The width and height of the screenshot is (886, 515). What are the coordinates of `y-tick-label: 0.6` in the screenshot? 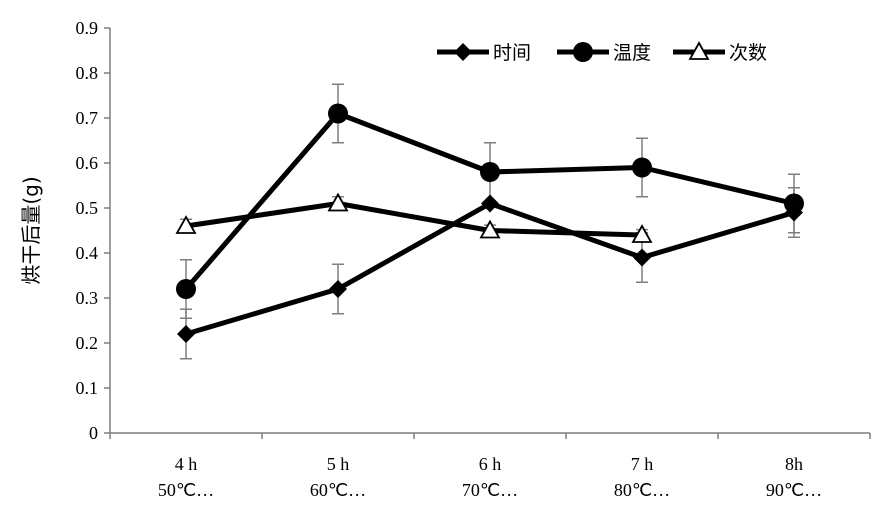 It's located at (87, 163).